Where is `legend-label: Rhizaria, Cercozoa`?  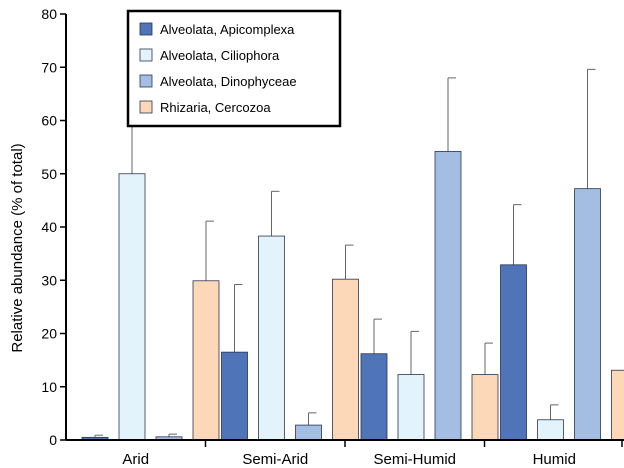
legend-label: Rhizaria, Cercozoa is located at coordinates (215, 107).